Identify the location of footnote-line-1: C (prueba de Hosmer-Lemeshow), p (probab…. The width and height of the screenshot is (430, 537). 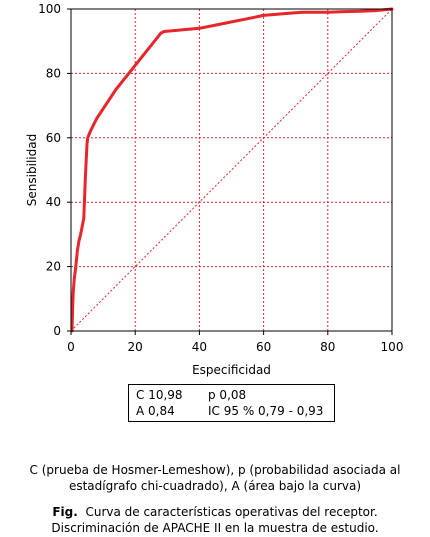
(215, 470).